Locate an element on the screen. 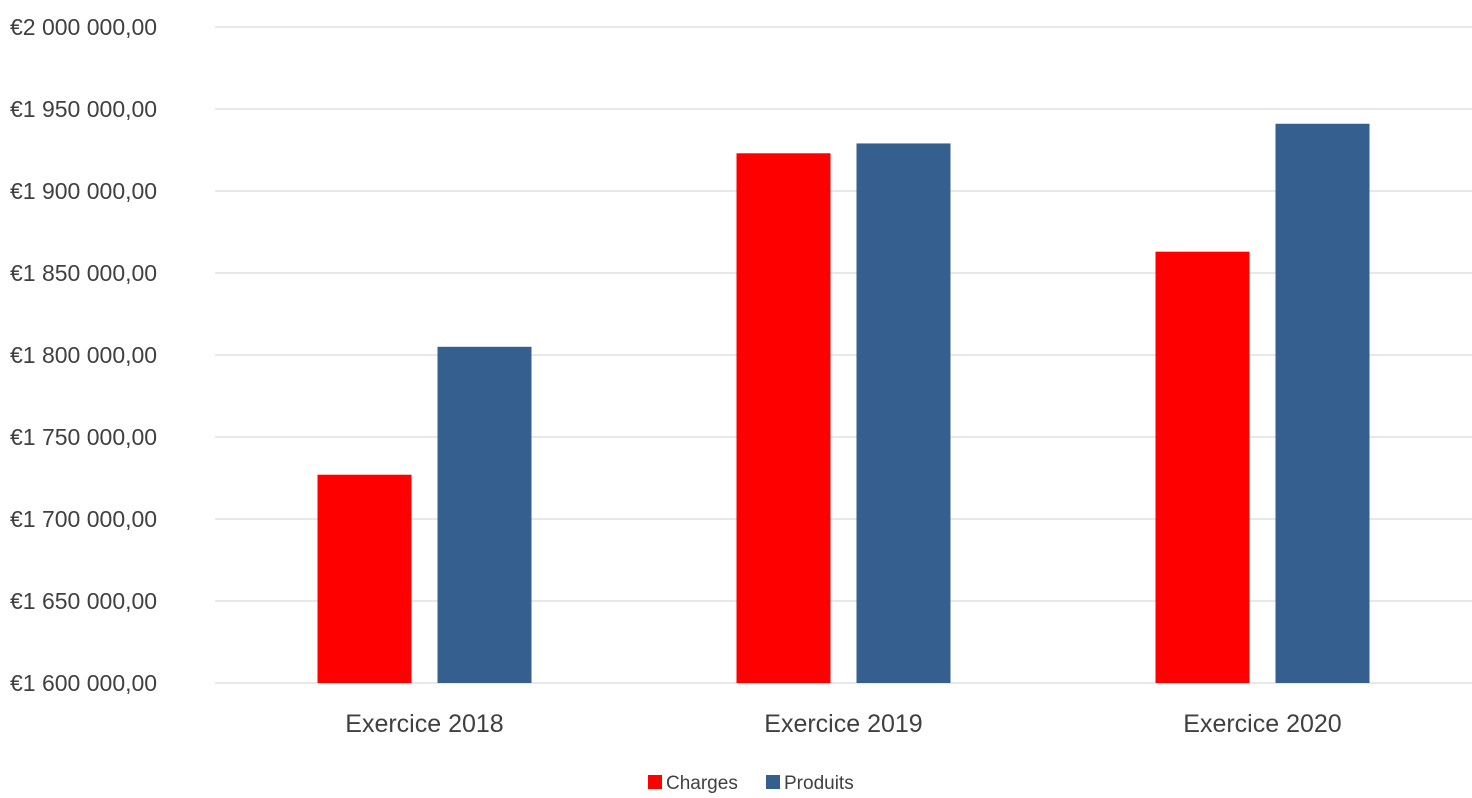 The width and height of the screenshot is (1472, 798). legend-swatch-produits is located at coordinates (773, 782).